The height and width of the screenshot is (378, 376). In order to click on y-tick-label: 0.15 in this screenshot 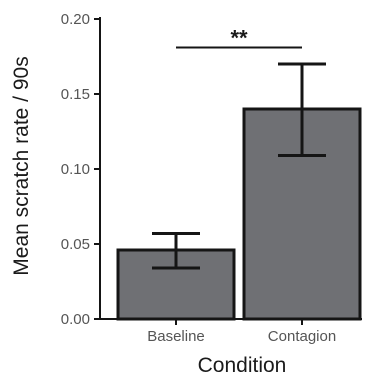, I will do `click(75, 94)`.